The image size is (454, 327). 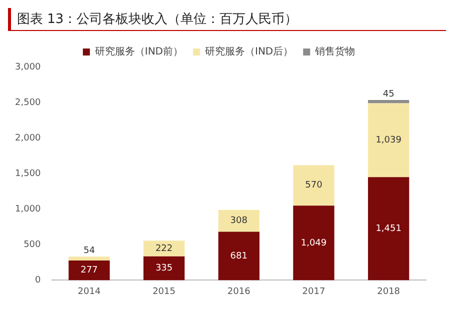 I want to click on data-label: 308, so click(x=239, y=221).